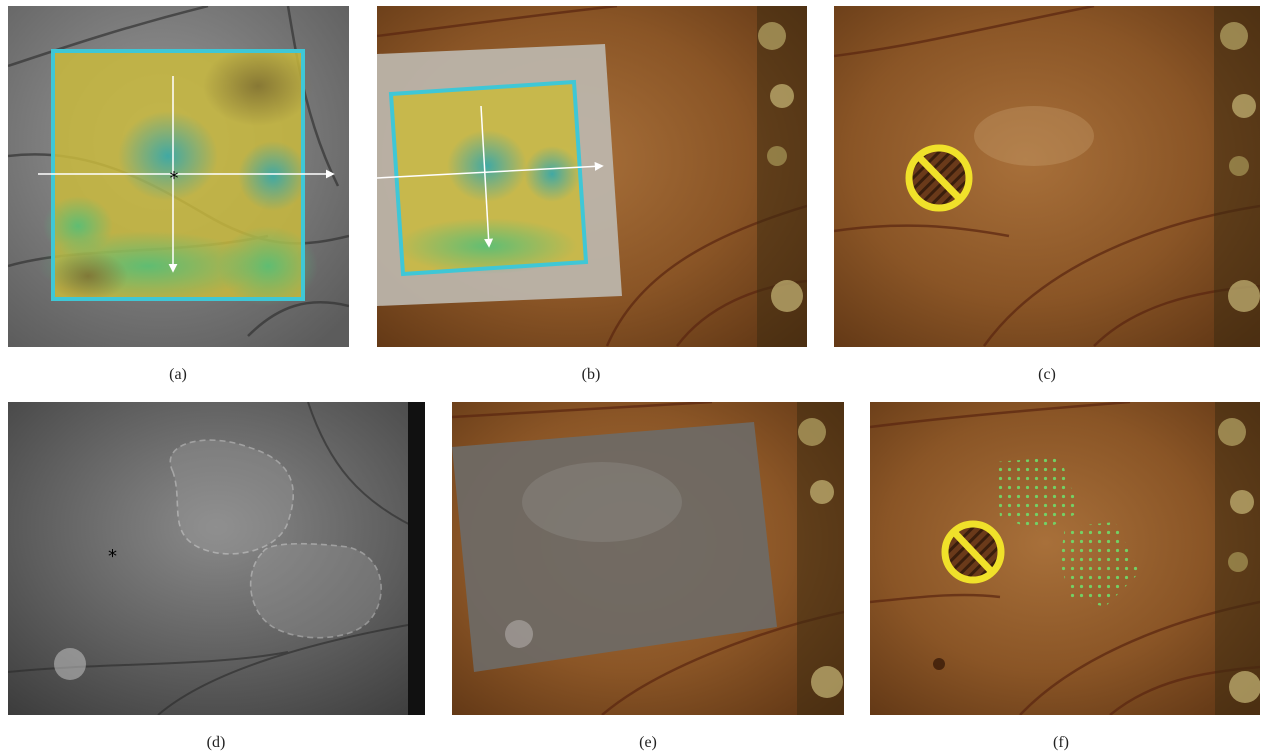 The image size is (1262, 754). I want to click on stimulus-grid, so click(1067, 532).